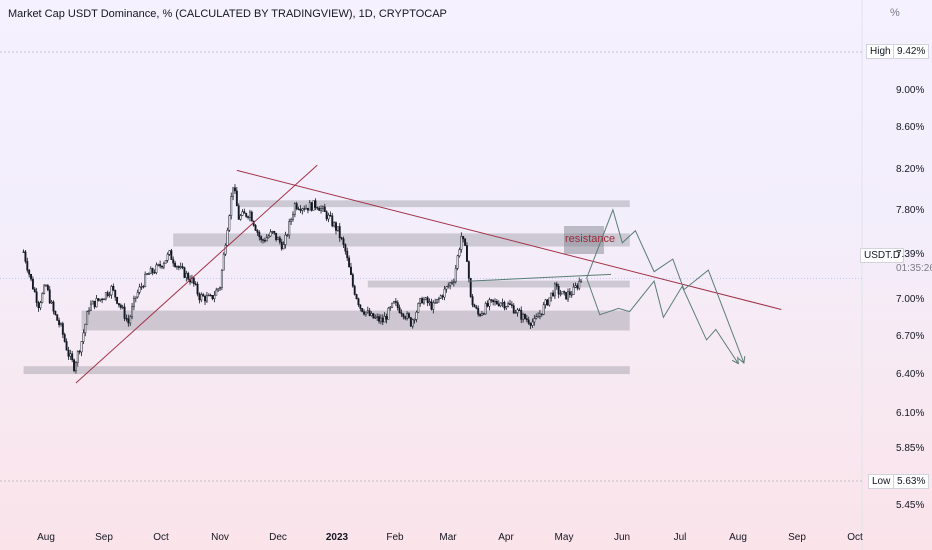  Describe the element at coordinates (910, 448) in the screenshot. I see `y-tick-label: 5.85%` at that location.